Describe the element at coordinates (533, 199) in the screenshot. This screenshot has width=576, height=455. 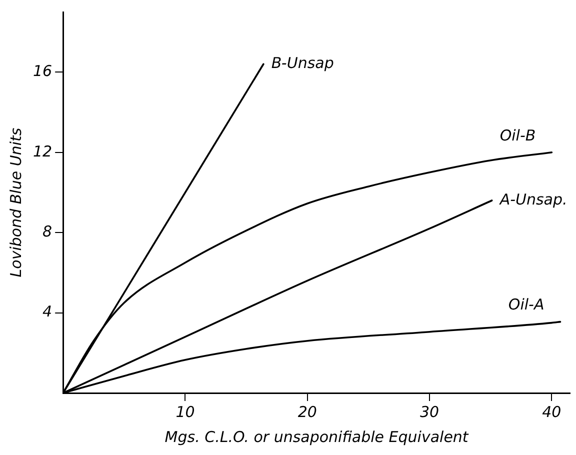
I see `series-label: A-Unsap.` at that location.